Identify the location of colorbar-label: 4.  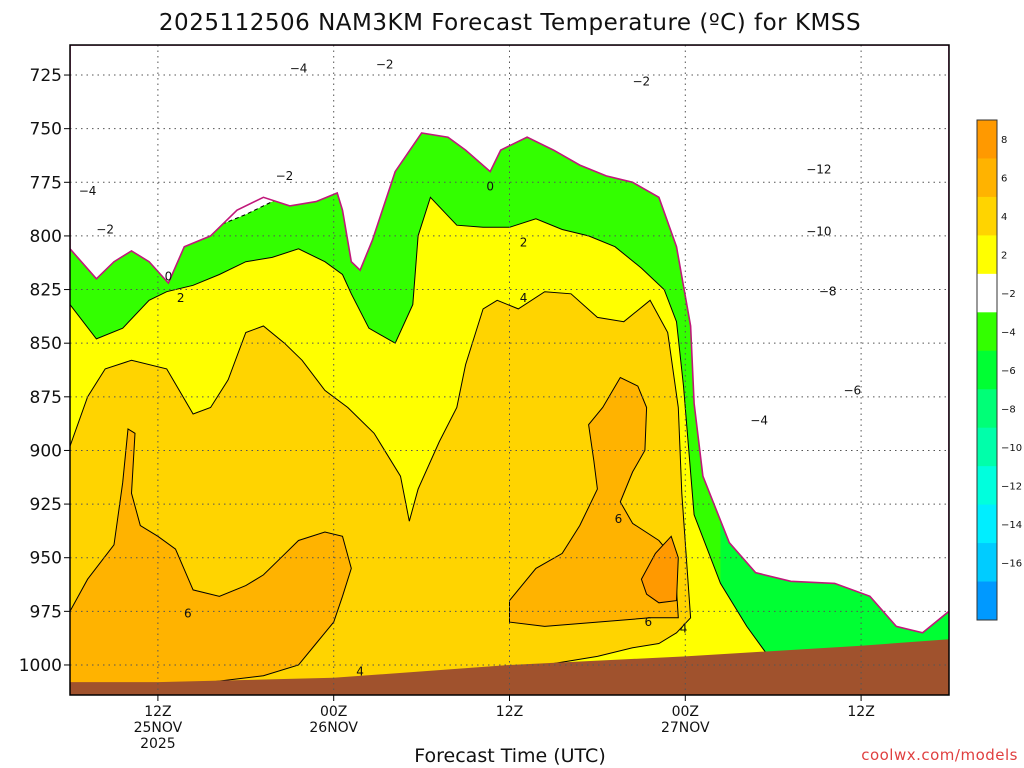
(1004, 217).